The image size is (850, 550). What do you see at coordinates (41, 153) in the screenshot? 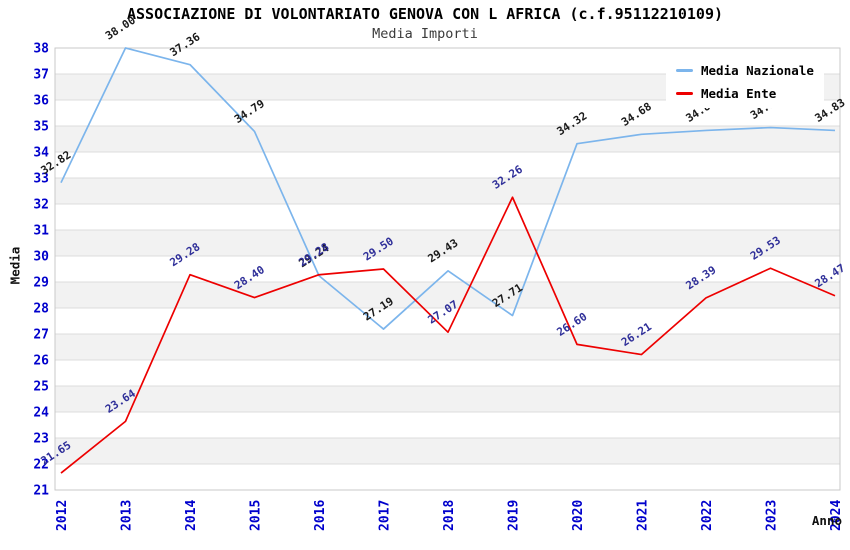
I see `y-tick-label: 34` at bounding box center [41, 153].